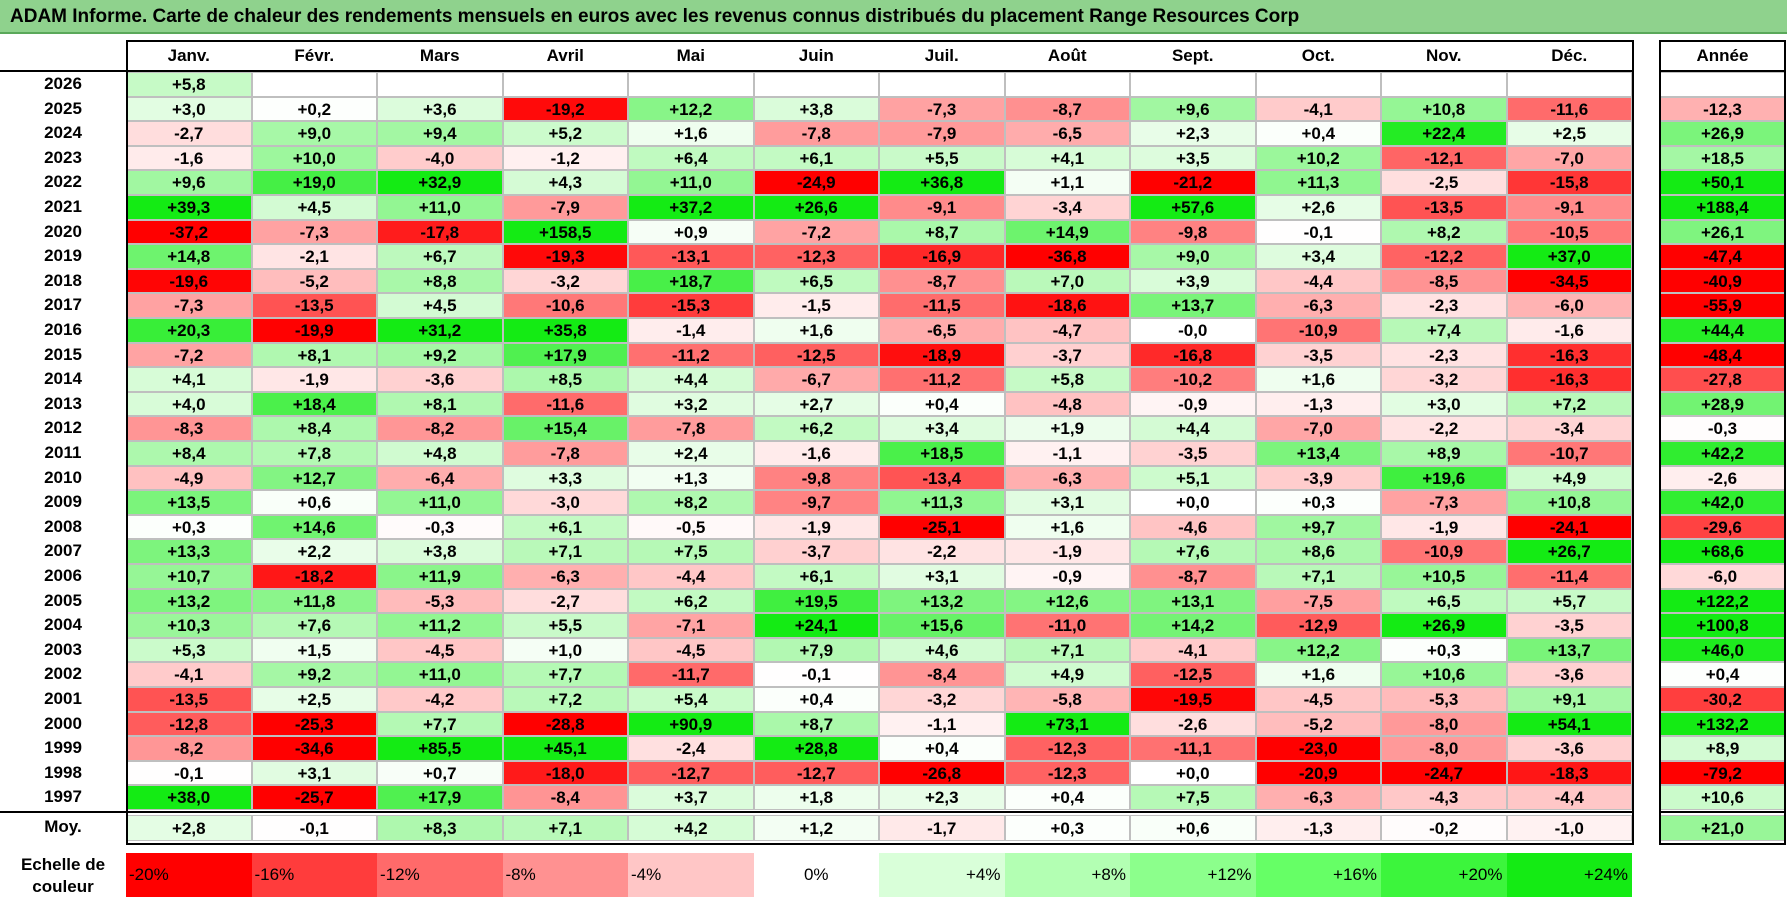 This screenshot has width=1787, height=912. Describe the element at coordinates (314, 182) in the screenshot. I see `heatmap-cell: +19,0` at that location.